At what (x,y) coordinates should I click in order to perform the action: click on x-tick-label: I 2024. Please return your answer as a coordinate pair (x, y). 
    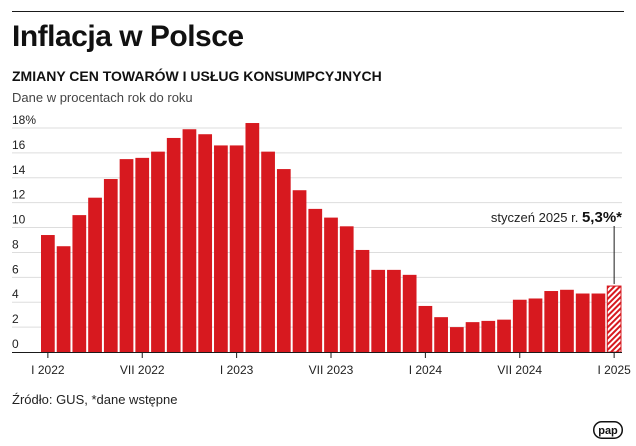
    Looking at the image, I should click on (426, 370).